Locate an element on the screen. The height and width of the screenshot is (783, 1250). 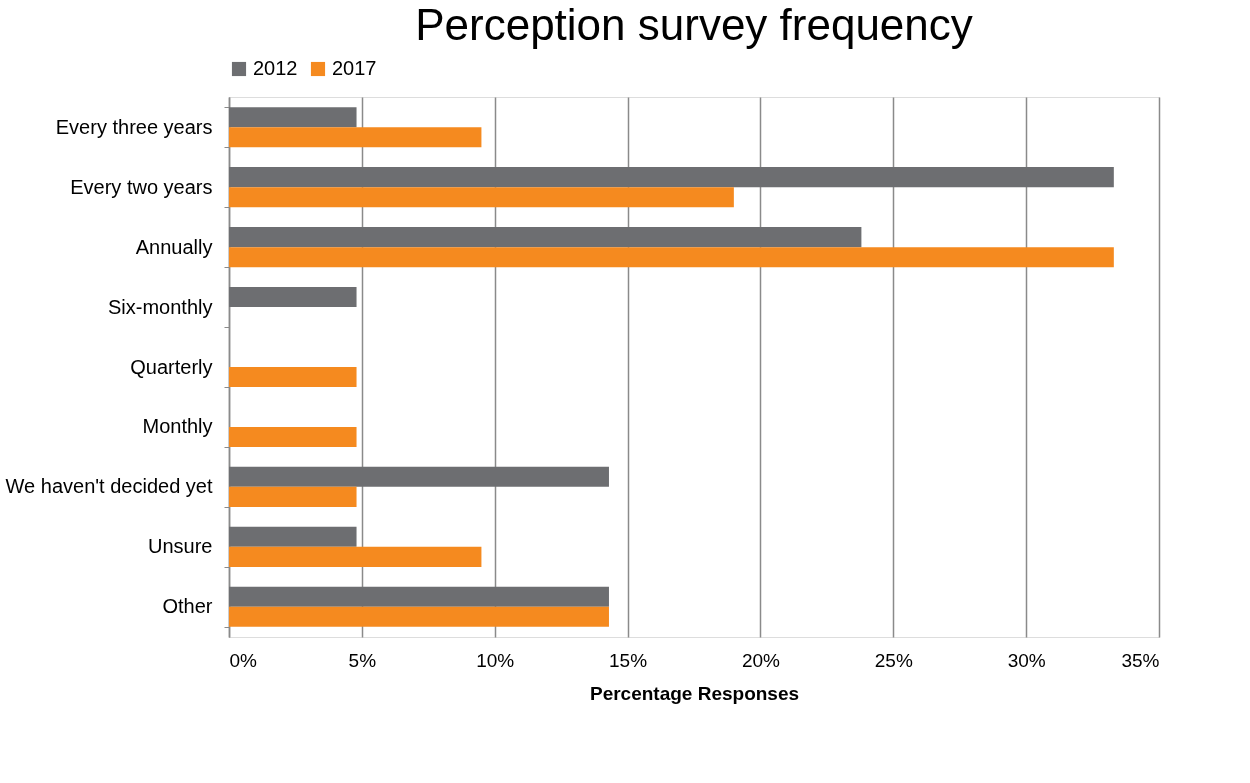
x-tick-label: 10% is located at coordinates (495, 660).